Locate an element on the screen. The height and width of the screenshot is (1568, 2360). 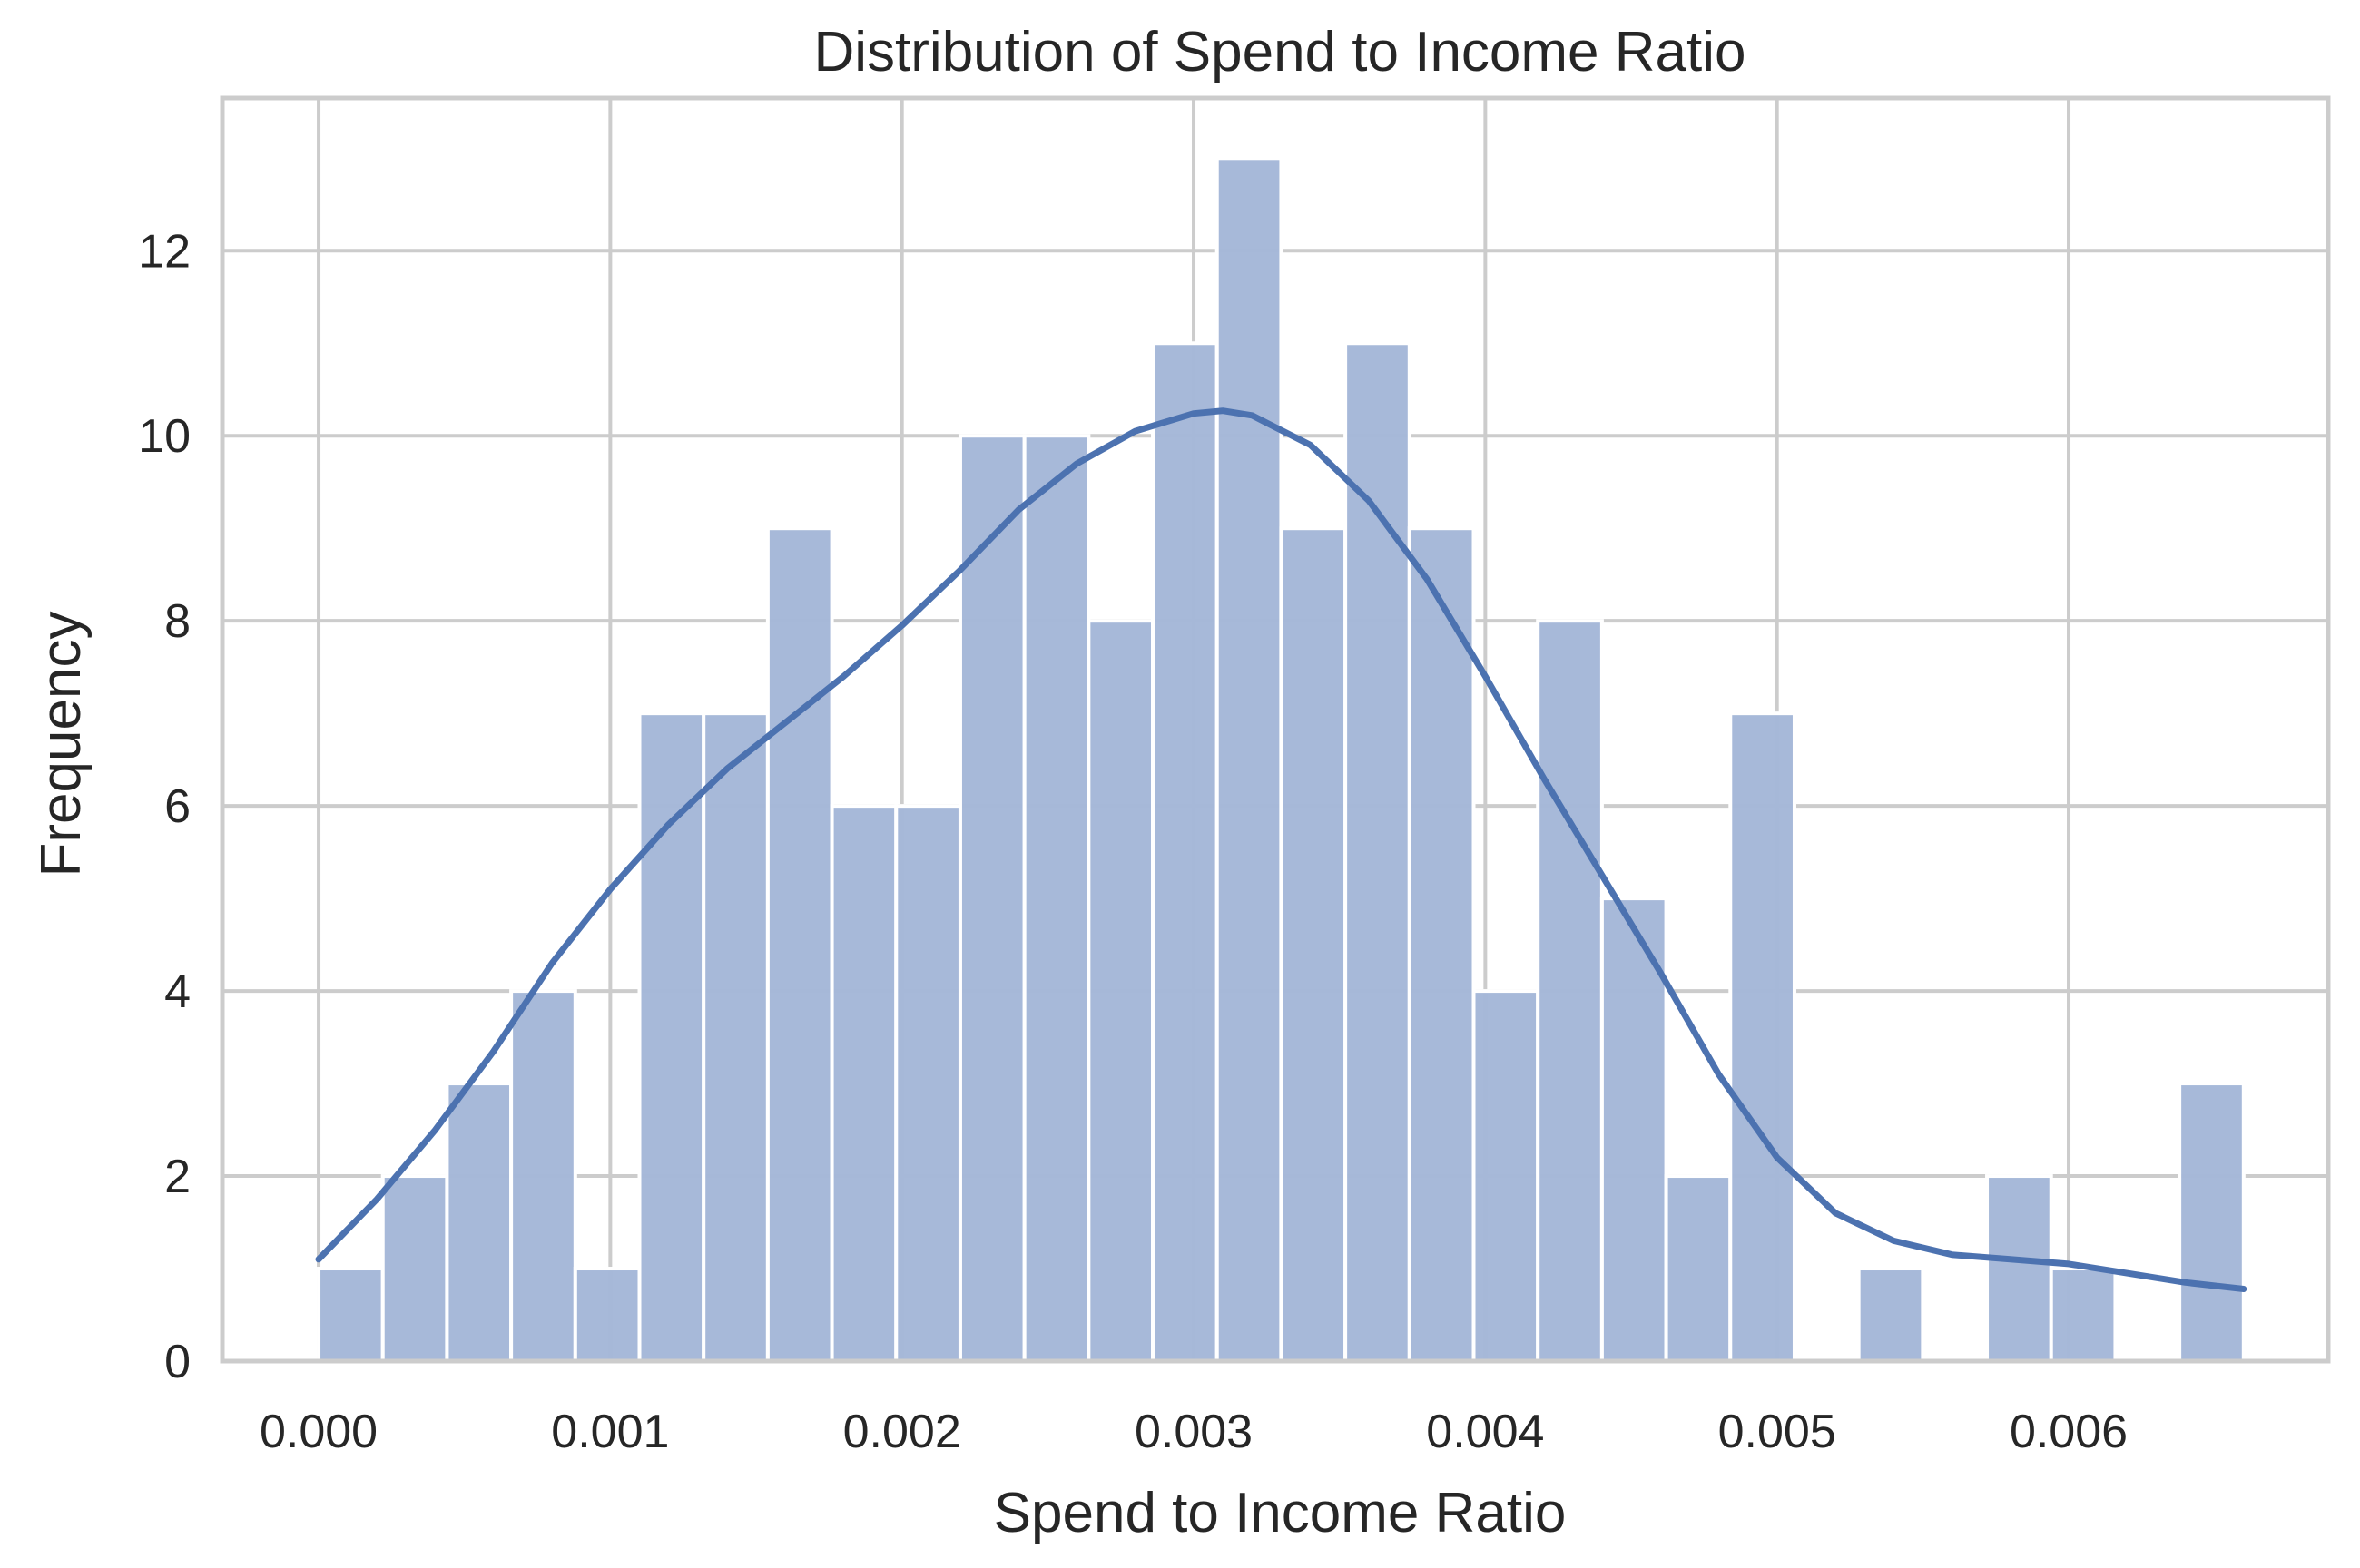
chart-title: Distribution of Spend to Income Ratio is located at coordinates (1280, 52).